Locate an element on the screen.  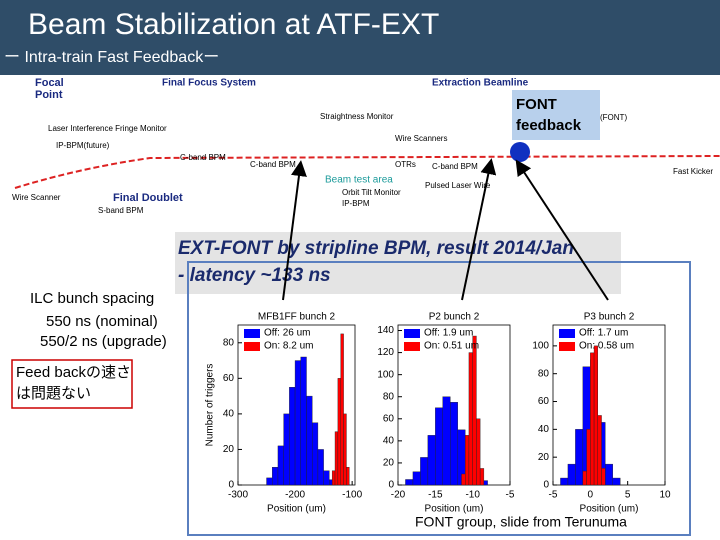
footer: FONT group, slide from Terunuma is located at coordinates (521, 522).